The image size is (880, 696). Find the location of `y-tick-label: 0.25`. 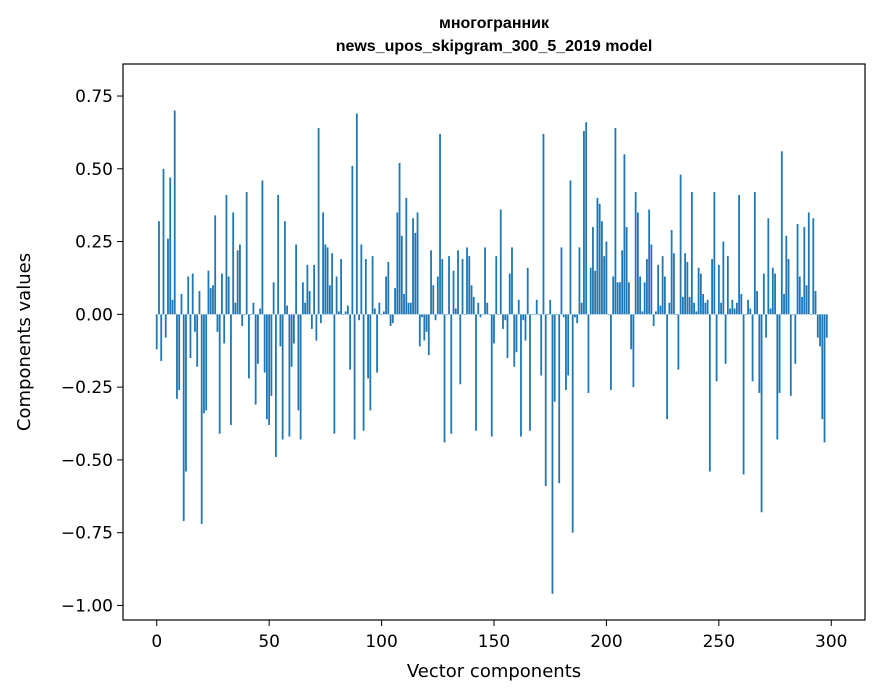

y-tick-label: 0.25 is located at coordinates (94, 243).